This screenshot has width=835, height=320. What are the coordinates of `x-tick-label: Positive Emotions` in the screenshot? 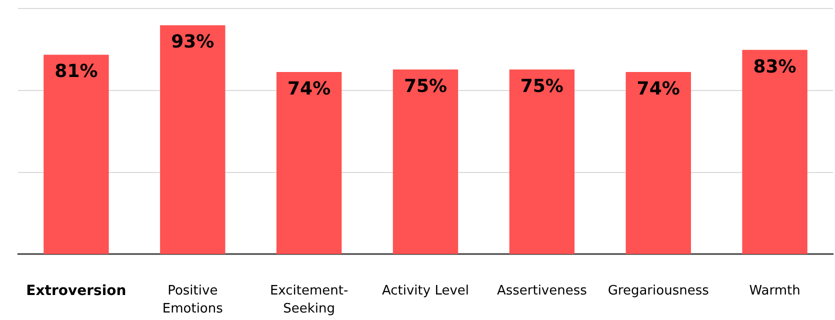 It's located at (193, 300).